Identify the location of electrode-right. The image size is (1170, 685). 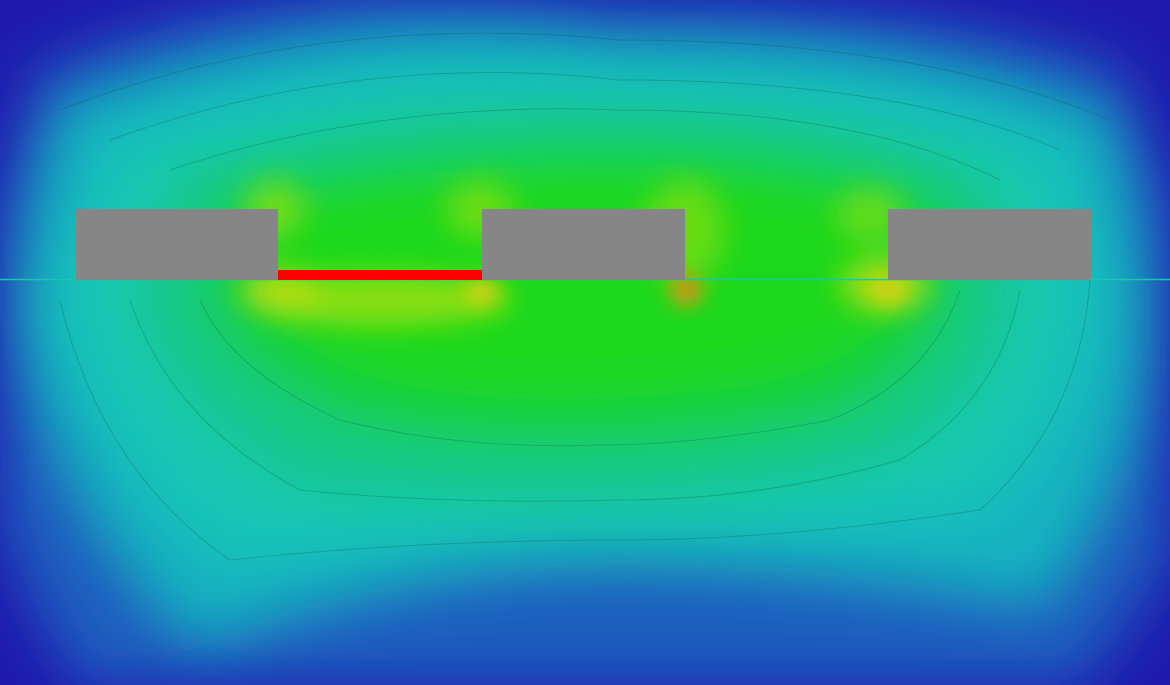
(989, 244).